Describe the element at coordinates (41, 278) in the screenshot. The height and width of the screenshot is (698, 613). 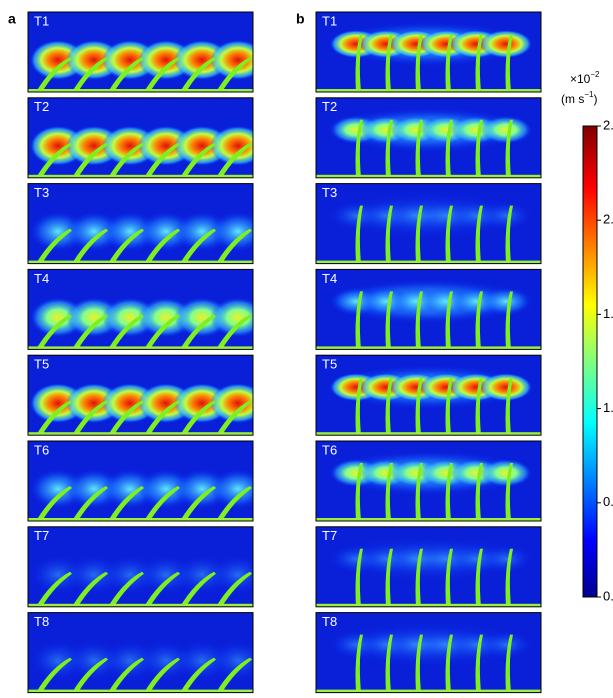
I see `frame-label: T4` at that location.